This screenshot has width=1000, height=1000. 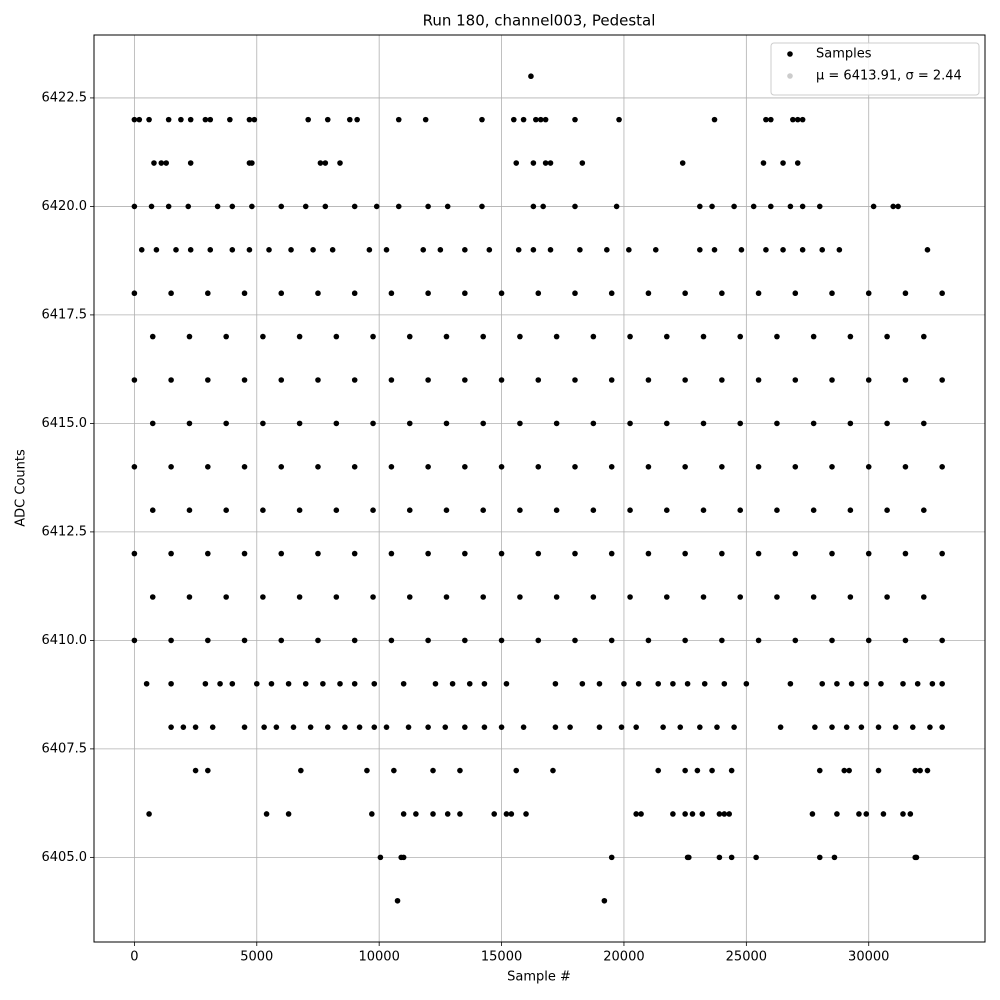 What do you see at coordinates (65, 531) in the screenshot?
I see `y-tick-label: 6412.5` at bounding box center [65, 531].